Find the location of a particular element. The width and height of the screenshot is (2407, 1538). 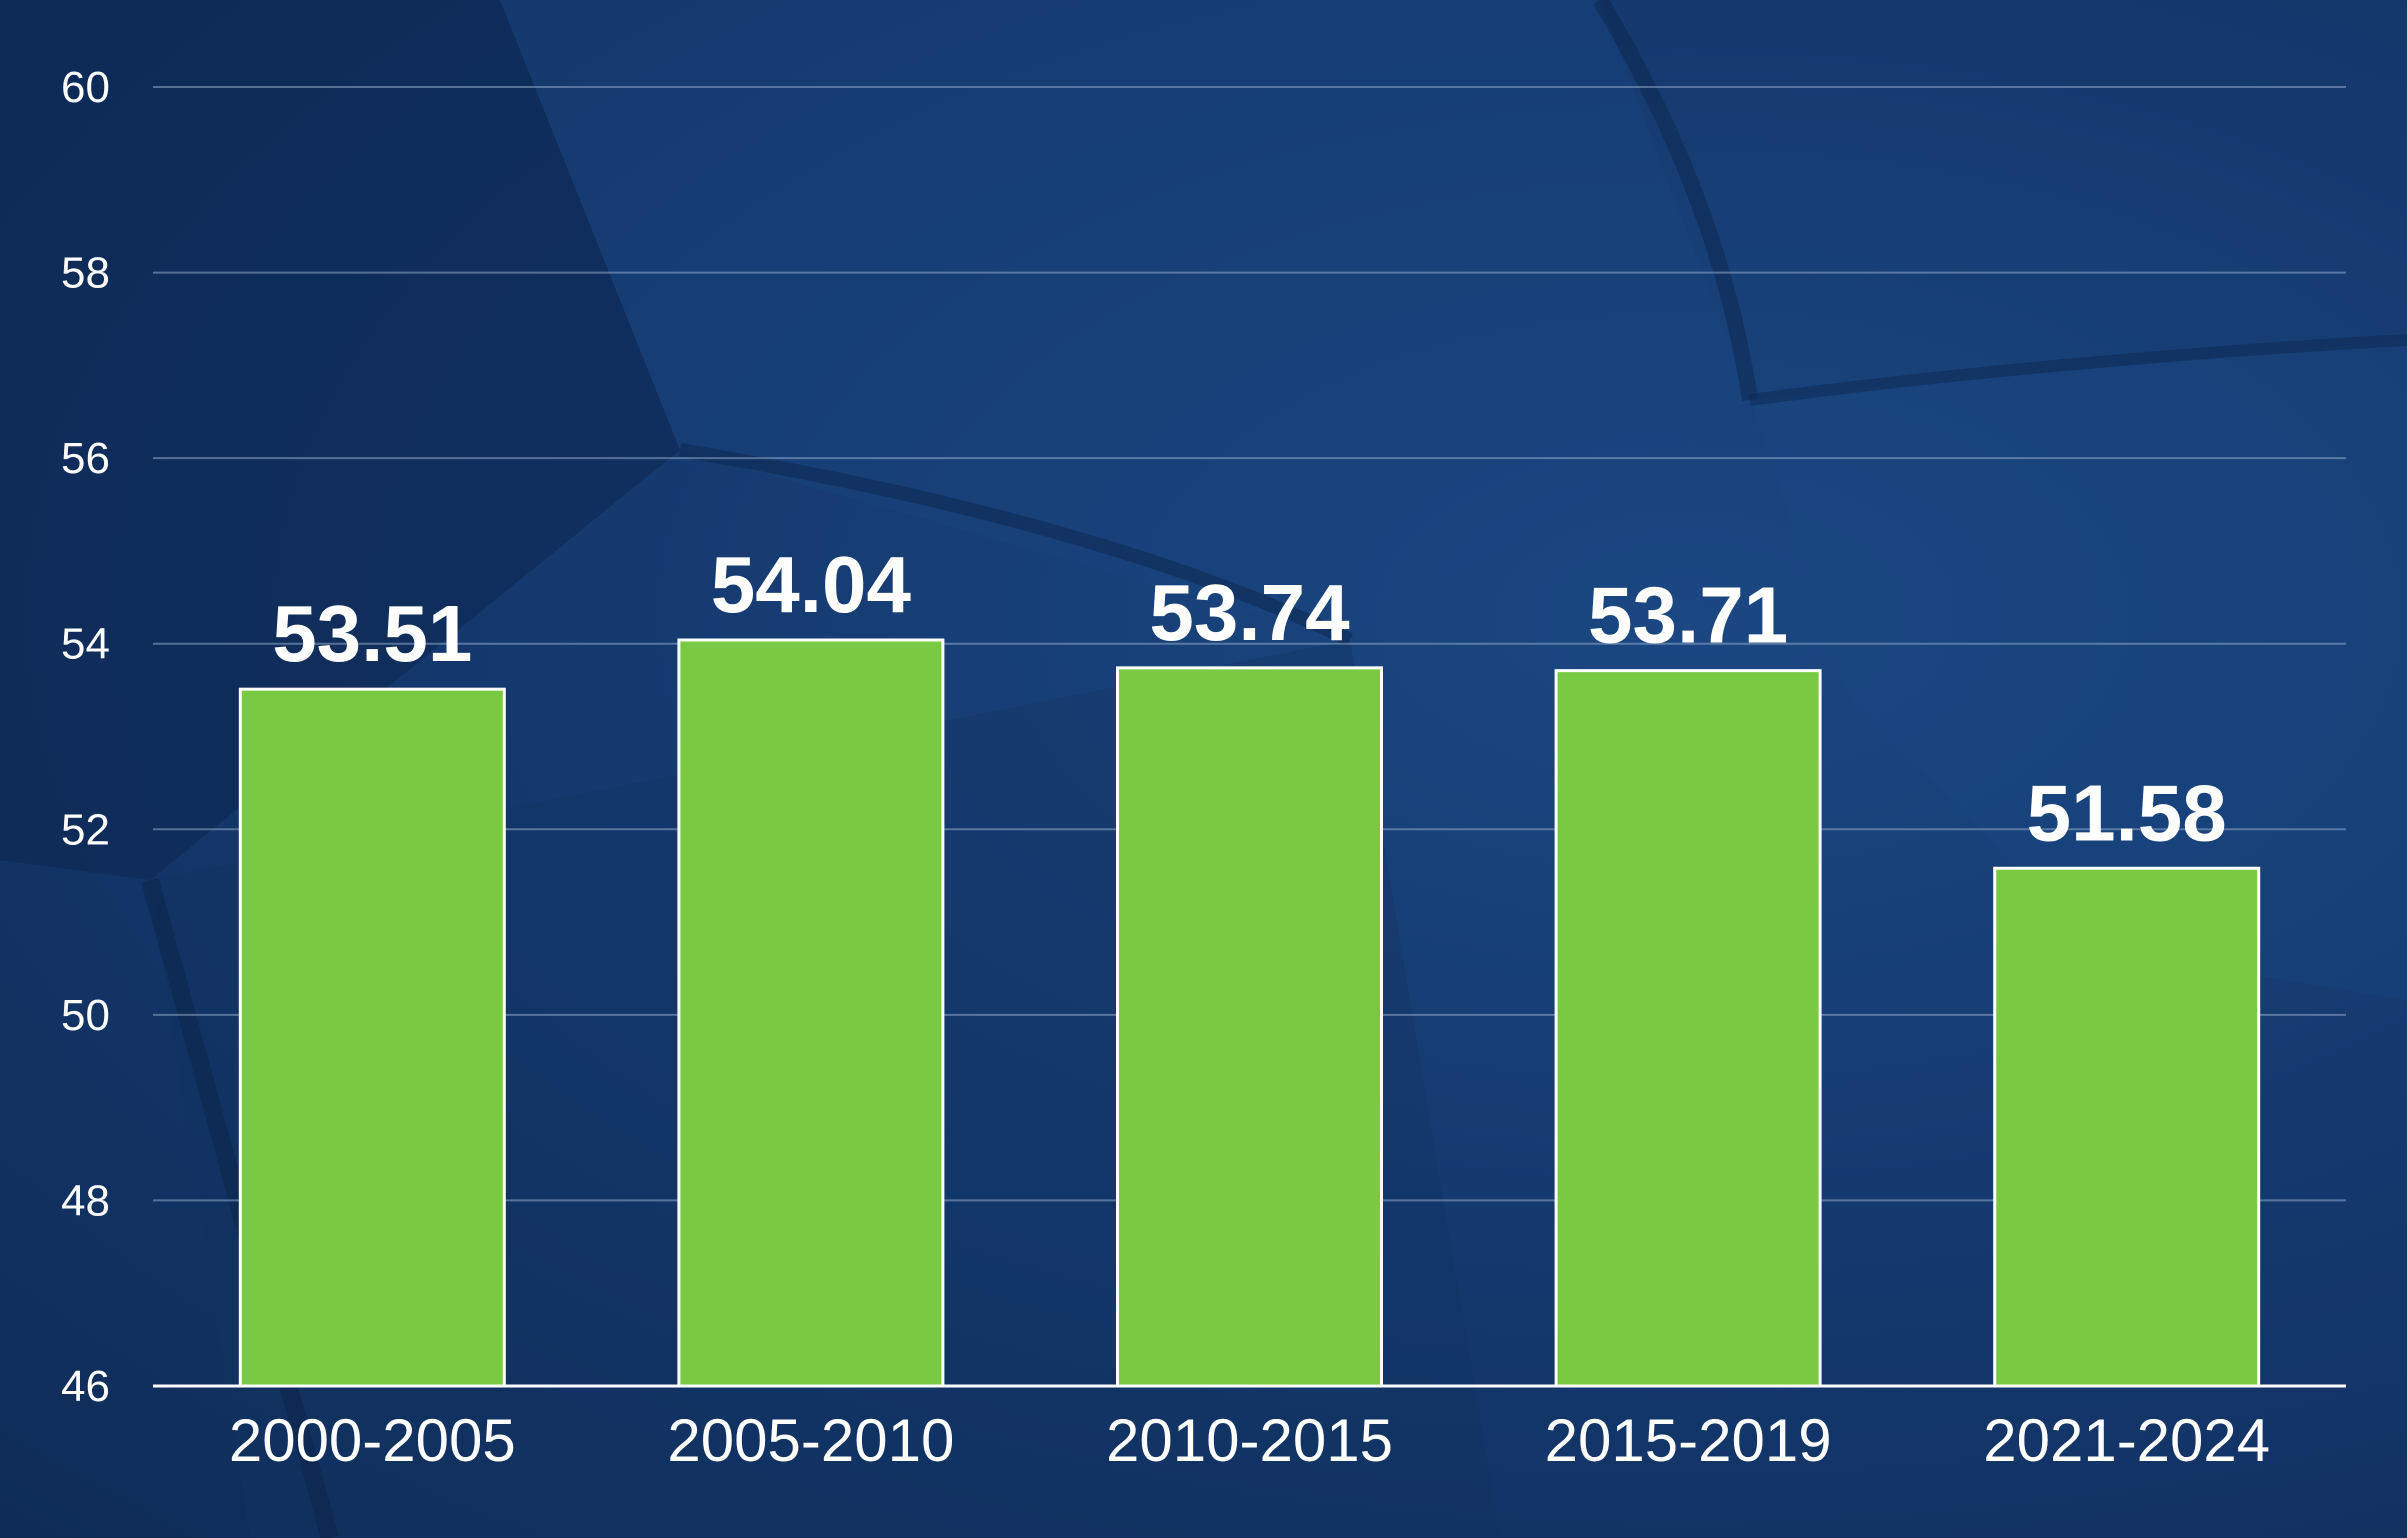

x-tick-label-2010-2015: 2010-2015 is located at coordinates (1249, 1440).